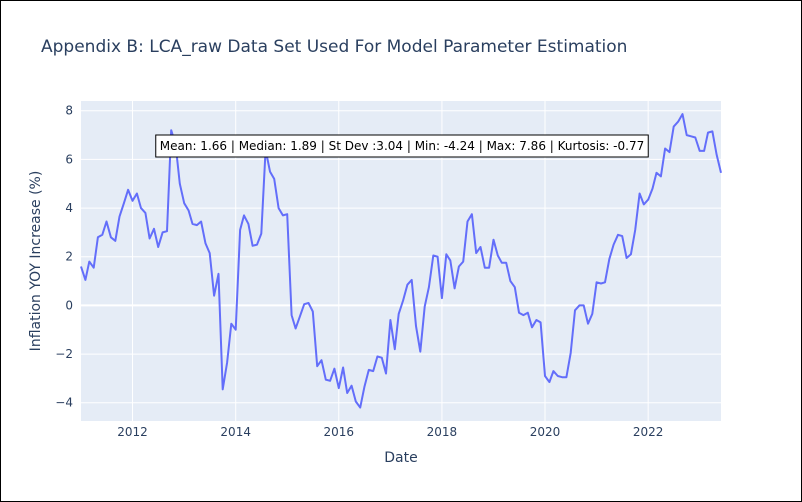  What do you see at coordinates (69, 111) in the screenshot?
I see `y-tick-label: 8` at bounding box center [69, 111].